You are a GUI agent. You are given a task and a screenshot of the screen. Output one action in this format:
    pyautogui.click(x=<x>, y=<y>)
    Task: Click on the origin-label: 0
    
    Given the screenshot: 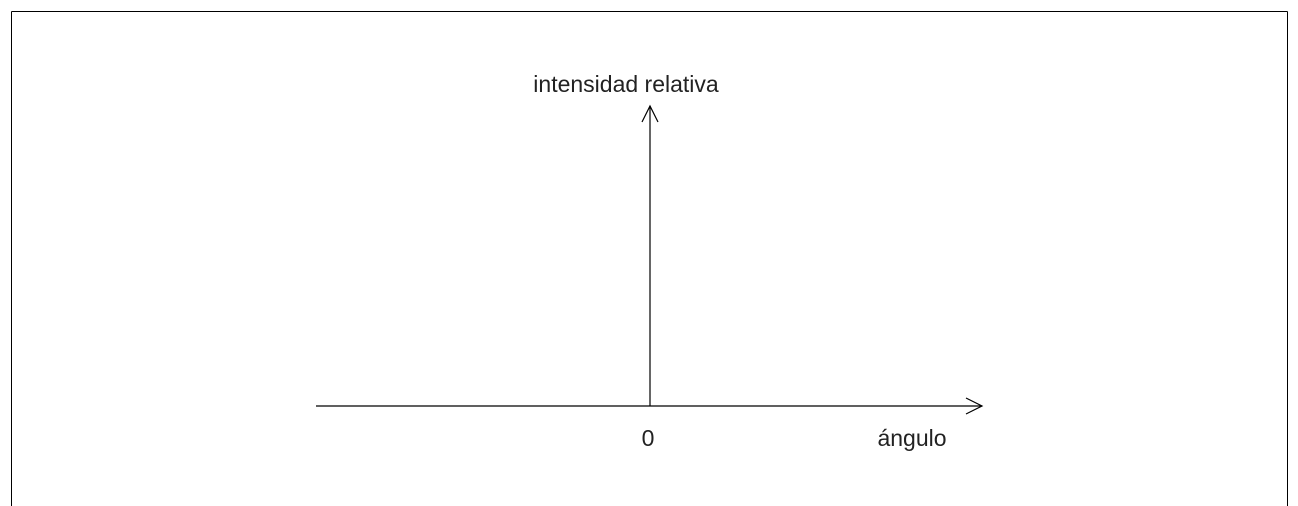 What is the action you would take?
    pyautogui.click(x=648, y=438)
    